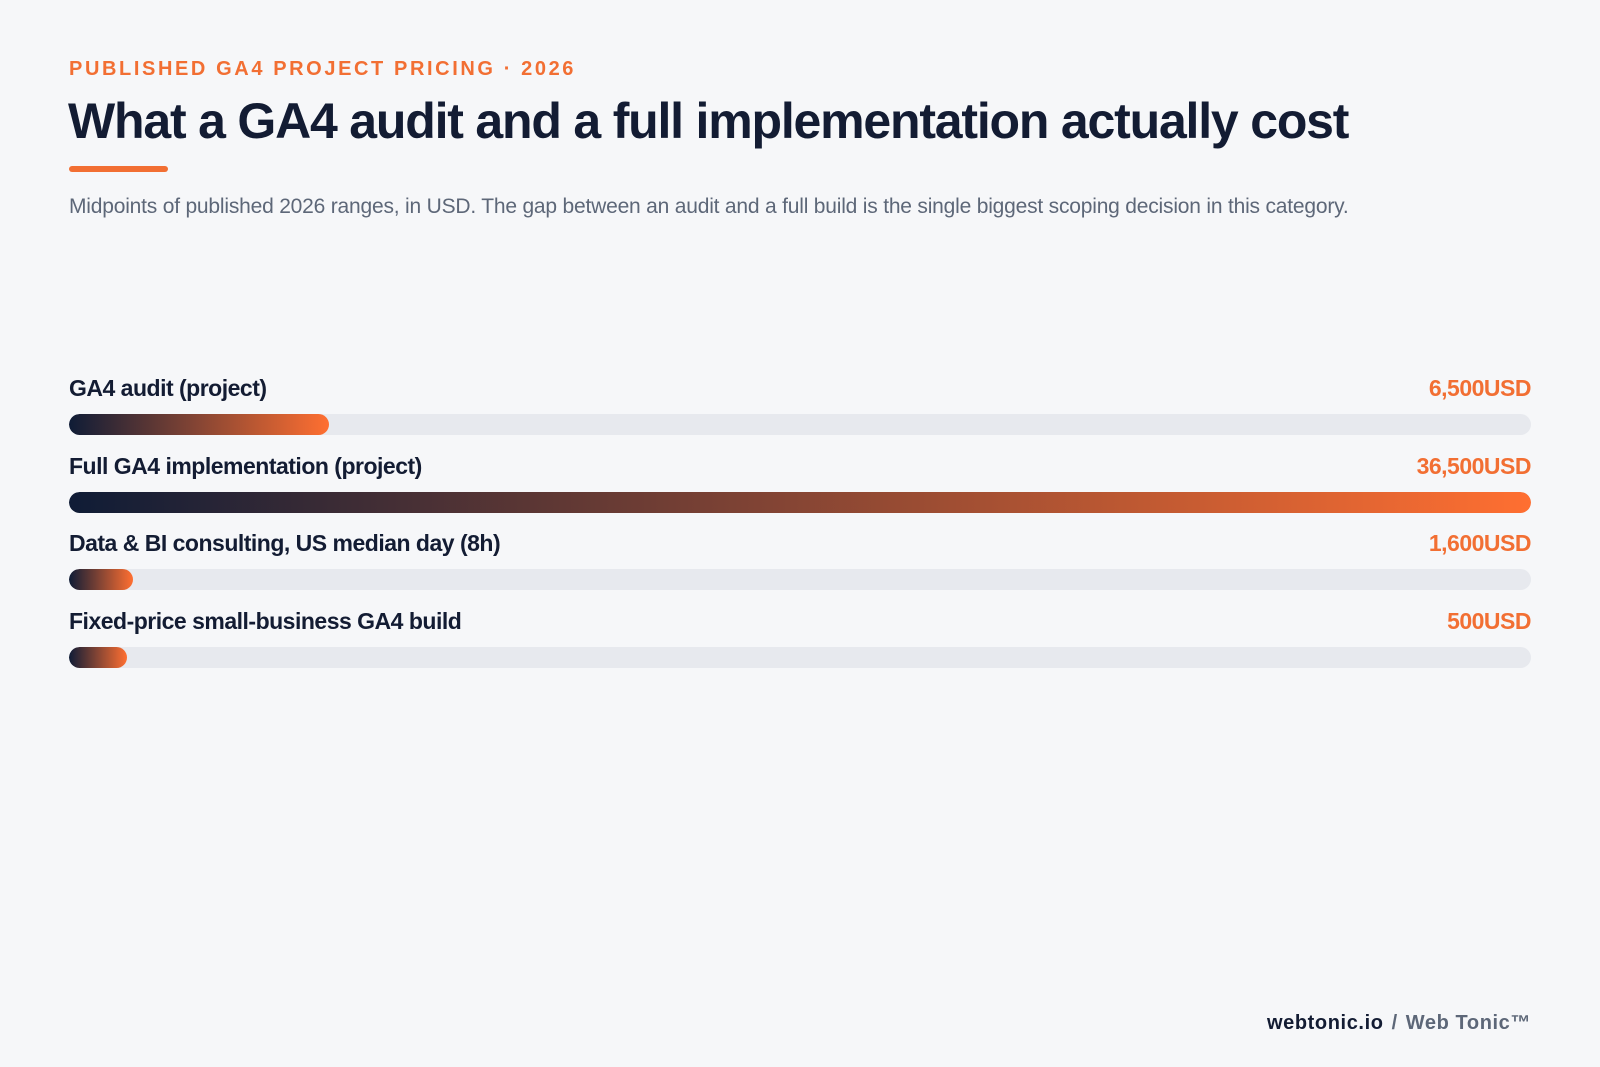 The image size is (1600, 1067). Describe the element at coordinates (1480, 388) in the screenshot. I see `bar-value-label: 6,500USD` at that location.